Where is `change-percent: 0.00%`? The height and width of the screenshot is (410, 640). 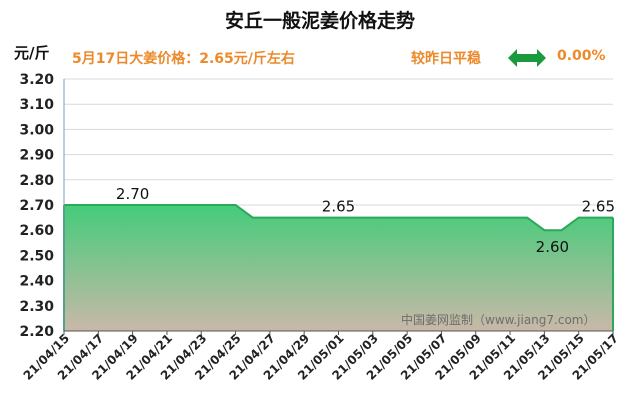
change-percent: 0.00% is located at coordinates (581, 56).